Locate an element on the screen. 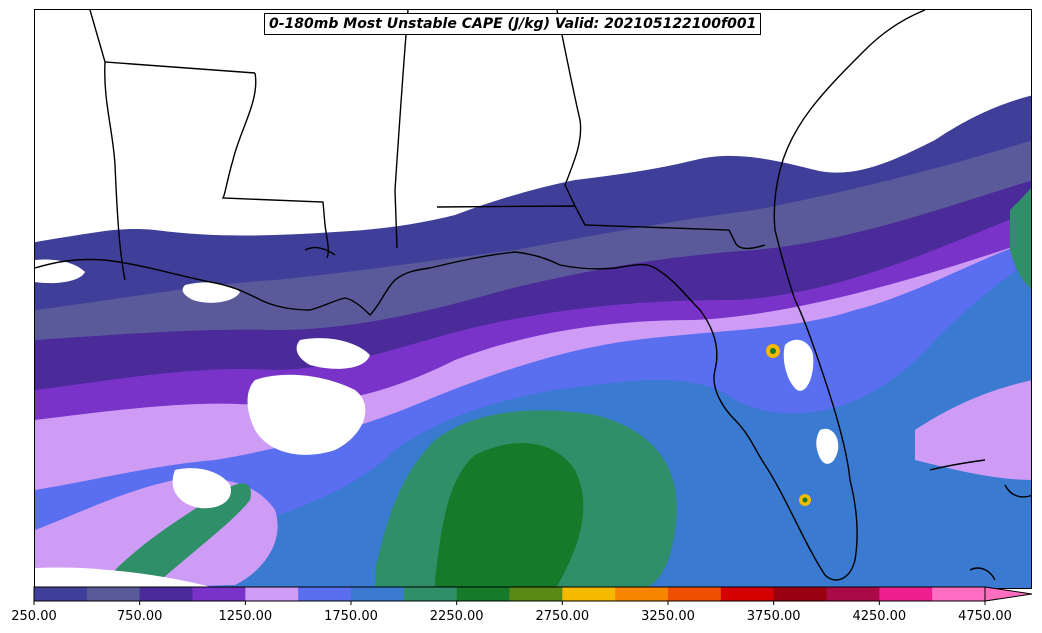 This screenshot has width=1042, height=633. colorbar-tick-label: 250.00 is located at coordinates (34, 616).